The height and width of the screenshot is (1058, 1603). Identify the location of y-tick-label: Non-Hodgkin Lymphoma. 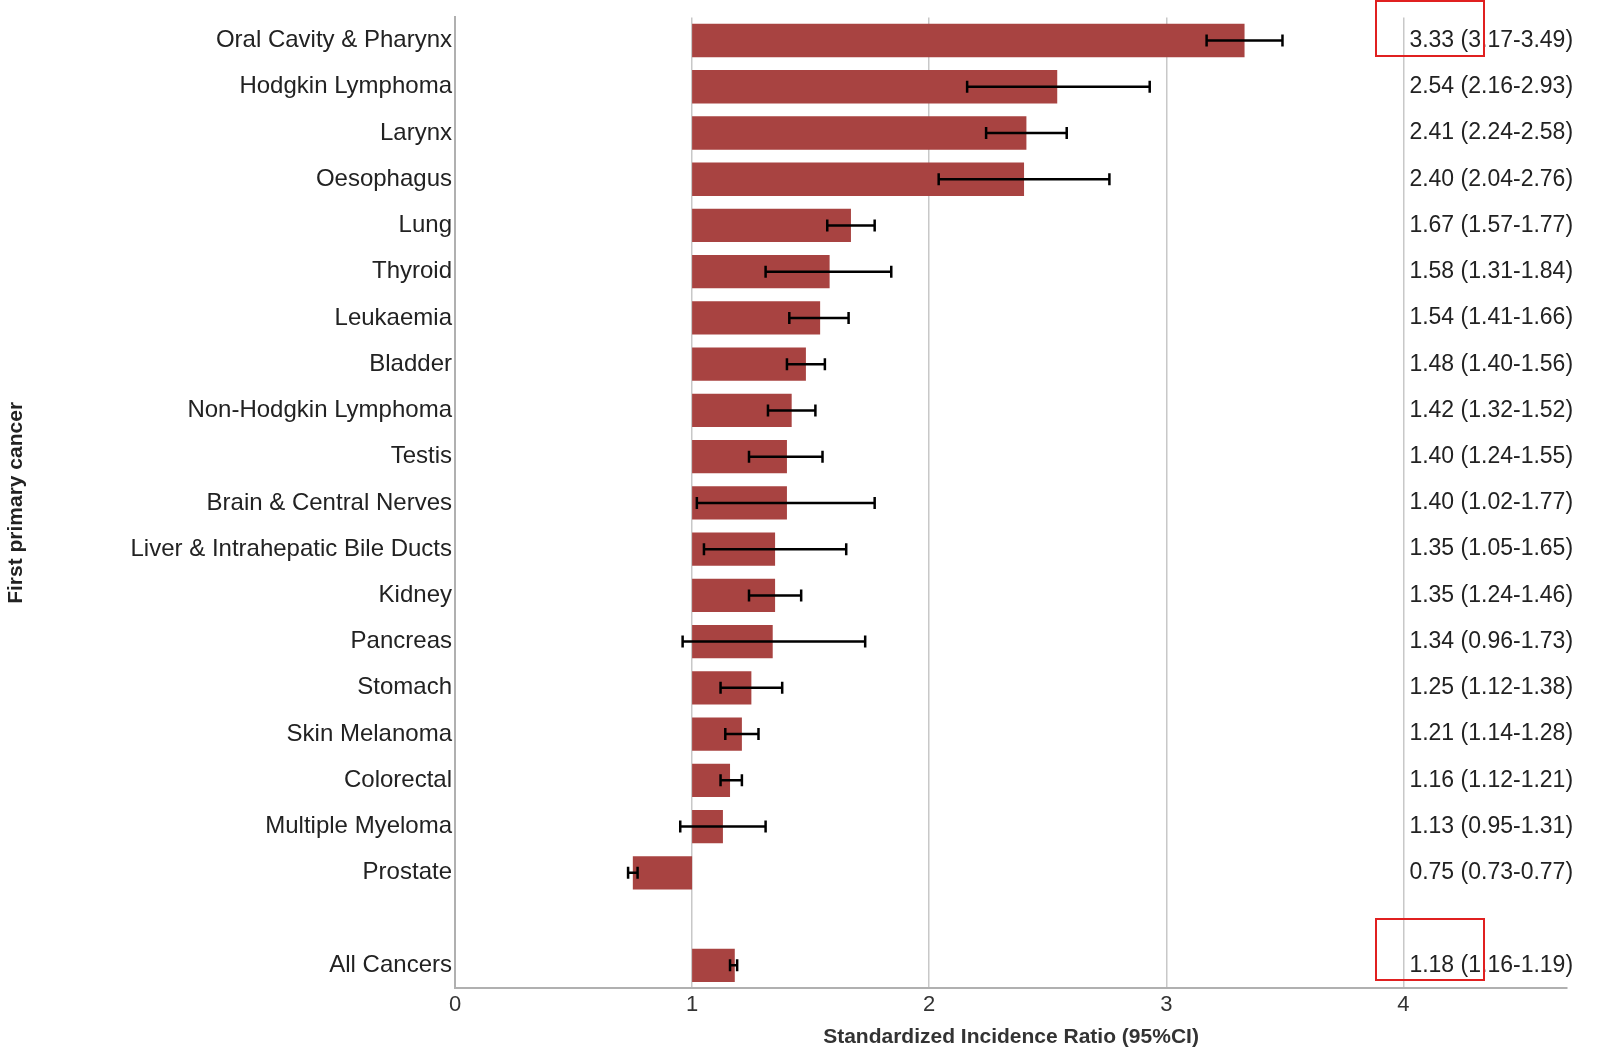
(320, 409).